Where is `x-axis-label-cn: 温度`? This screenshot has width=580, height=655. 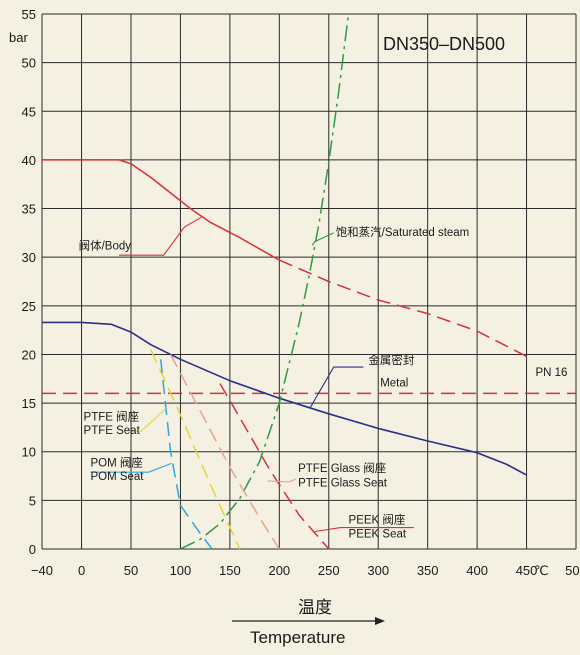
x-axis-label-cn: 温度 is located at coordinates (315, 607).